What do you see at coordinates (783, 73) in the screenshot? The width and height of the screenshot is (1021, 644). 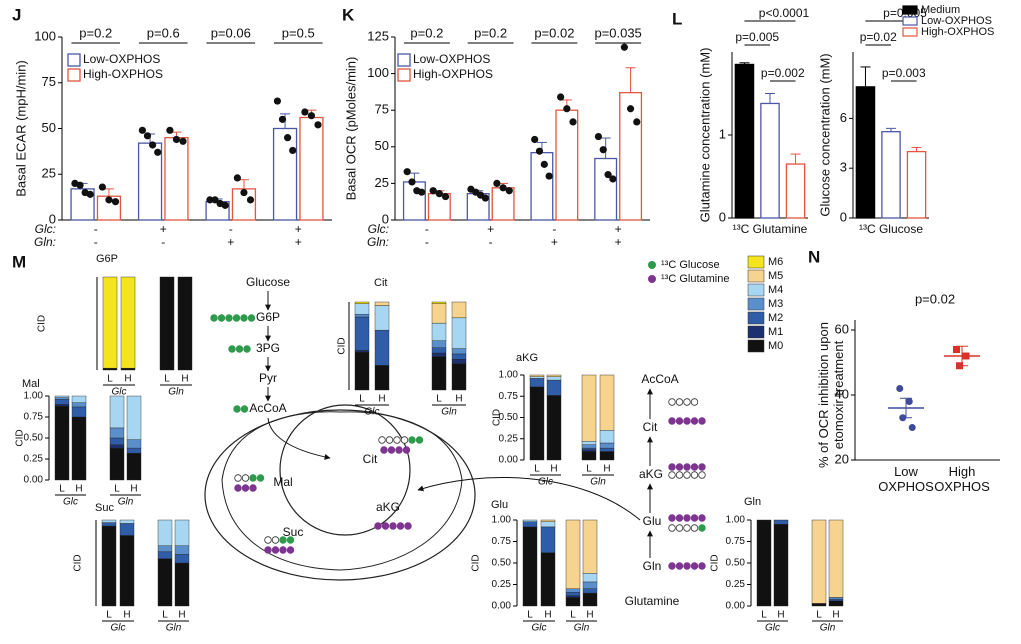 I see `p-value: p=0.002` at bounding box center [783, 73].